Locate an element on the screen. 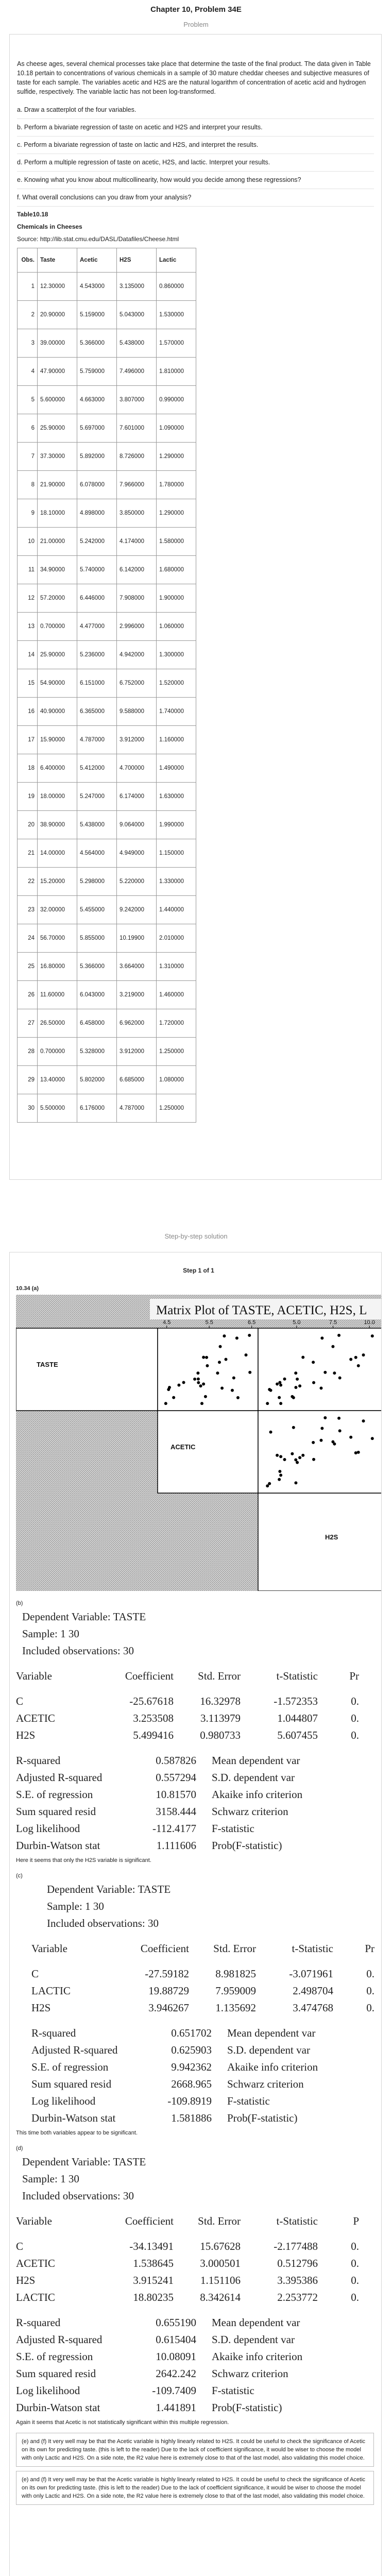 This screenshot has height=2576, width=392. table-cell: 5.600000 is located at coordinates (57, 399).